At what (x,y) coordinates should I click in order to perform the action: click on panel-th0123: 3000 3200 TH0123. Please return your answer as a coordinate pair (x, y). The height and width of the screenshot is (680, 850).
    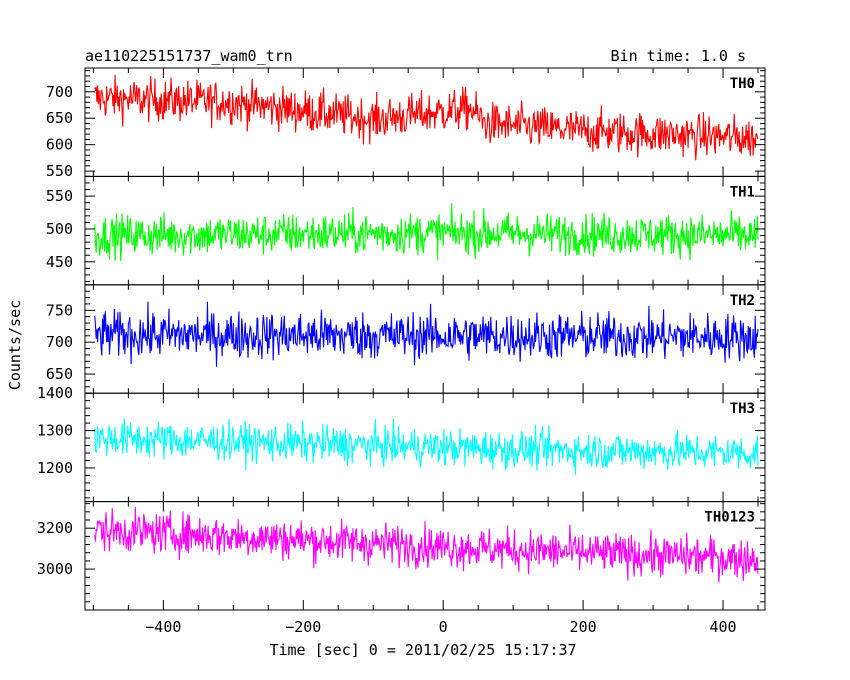
    Looking at the image, I should click on (401, 556).